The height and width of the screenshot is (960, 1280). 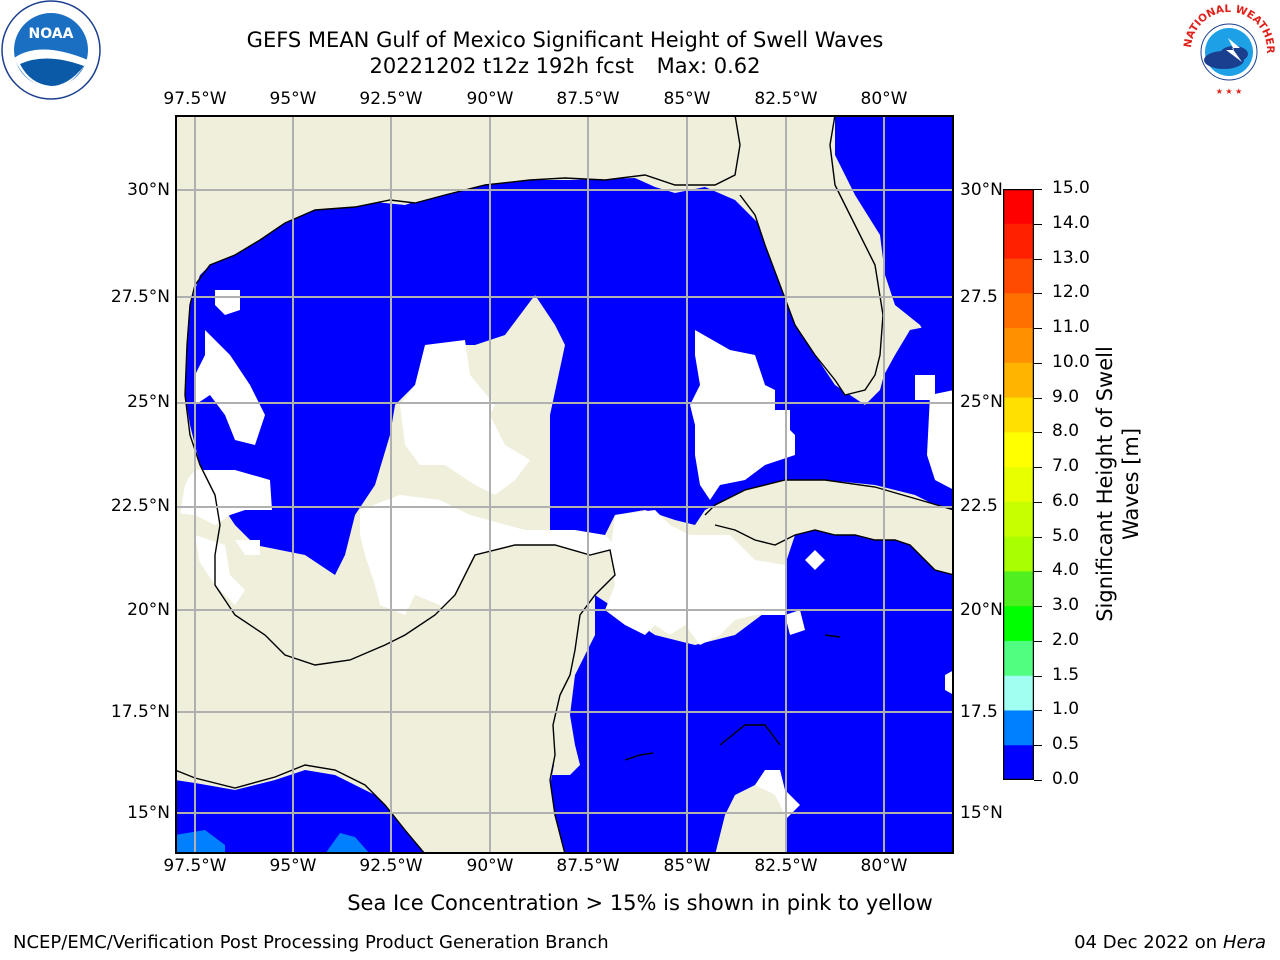 What do you see at coordinates (979, 506) in the screenshot?
I see `lat-tick-right: 22.5` at bounding box center [979, 506].